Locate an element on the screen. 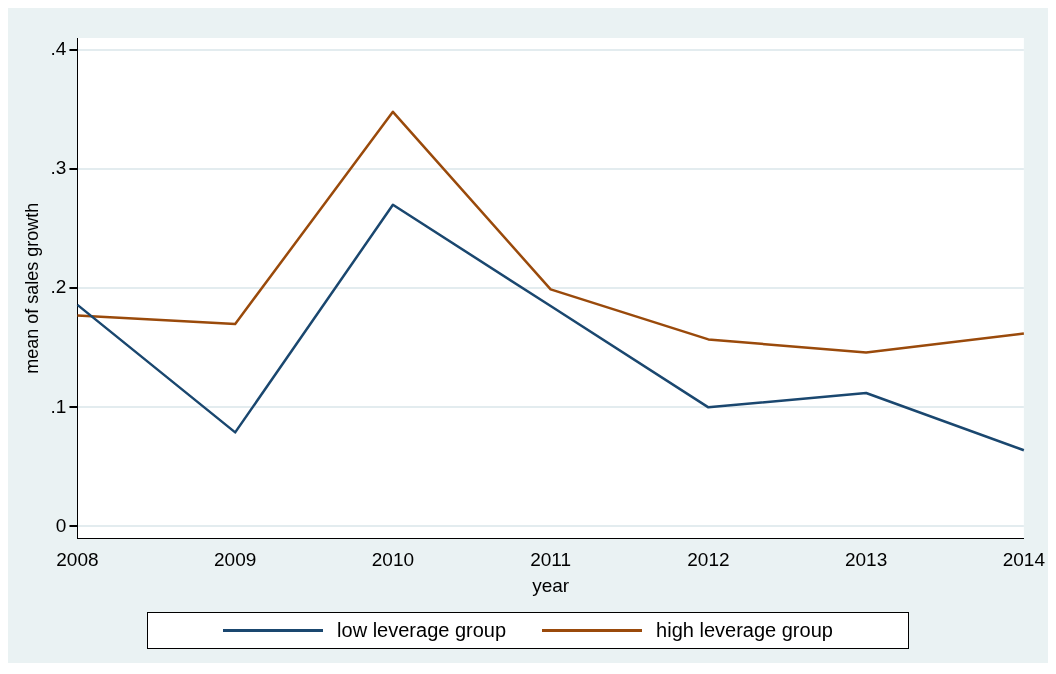 This screenshot has height=674, width=1056. legend-label: high leverage group is located at coordinates (744, 630).